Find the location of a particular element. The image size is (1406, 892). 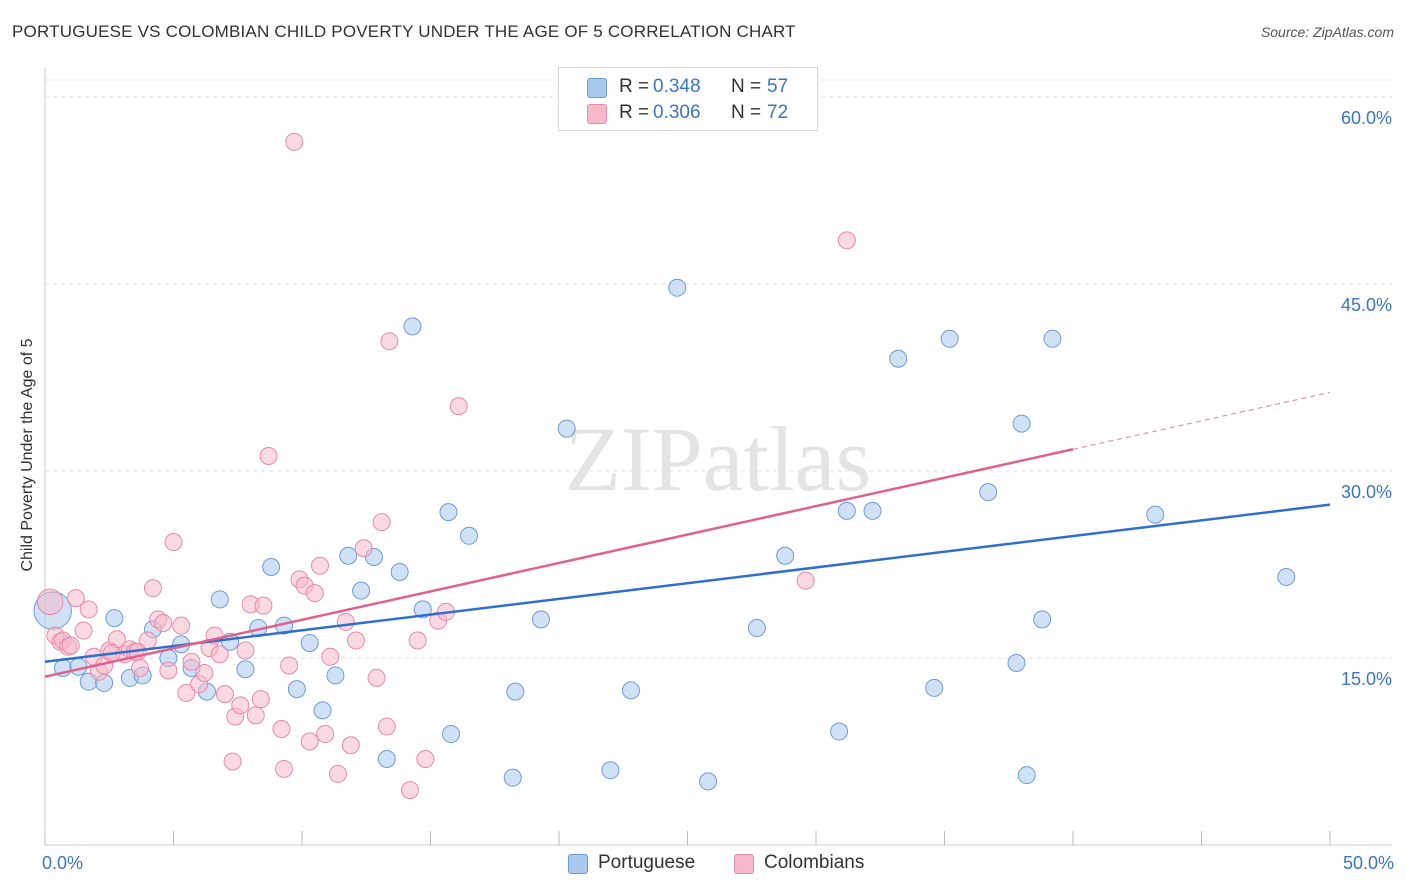

y-tick-label: 60.0% is located at coordinates (1366, 118).